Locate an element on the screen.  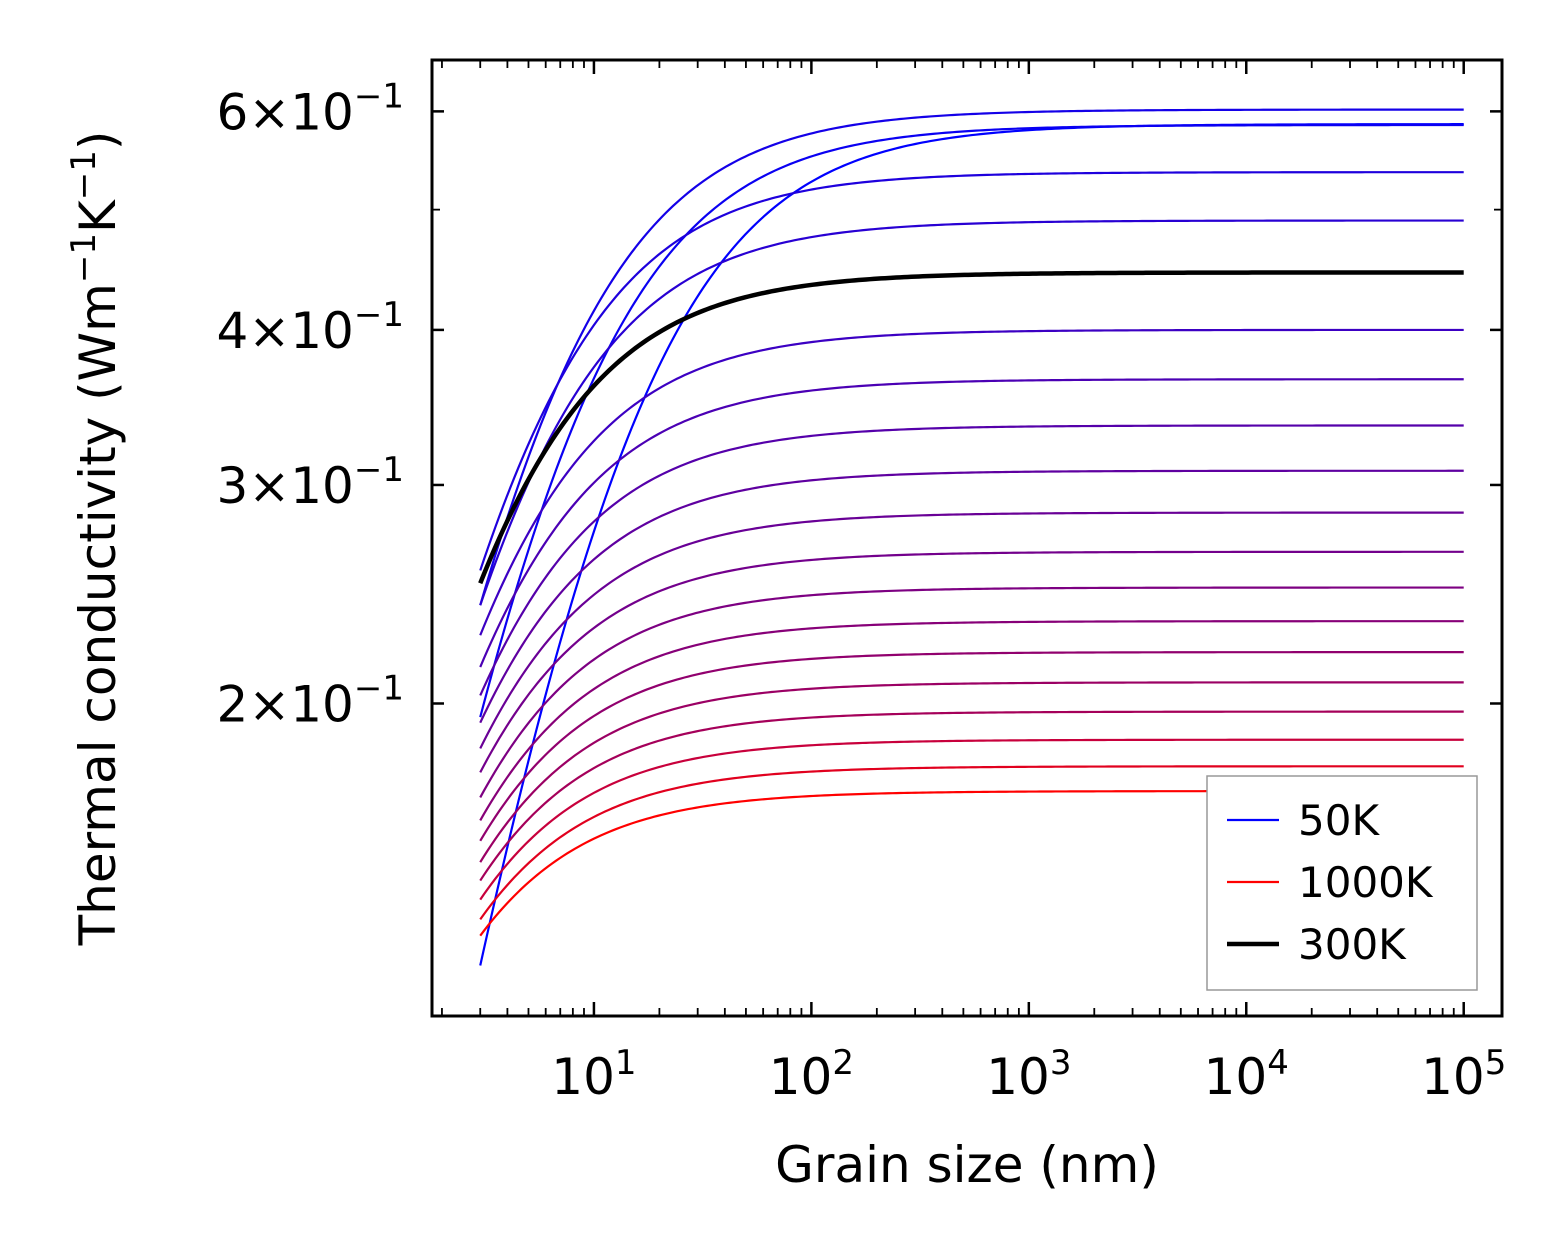
series-line-700k is located at coordinates (971, 720).